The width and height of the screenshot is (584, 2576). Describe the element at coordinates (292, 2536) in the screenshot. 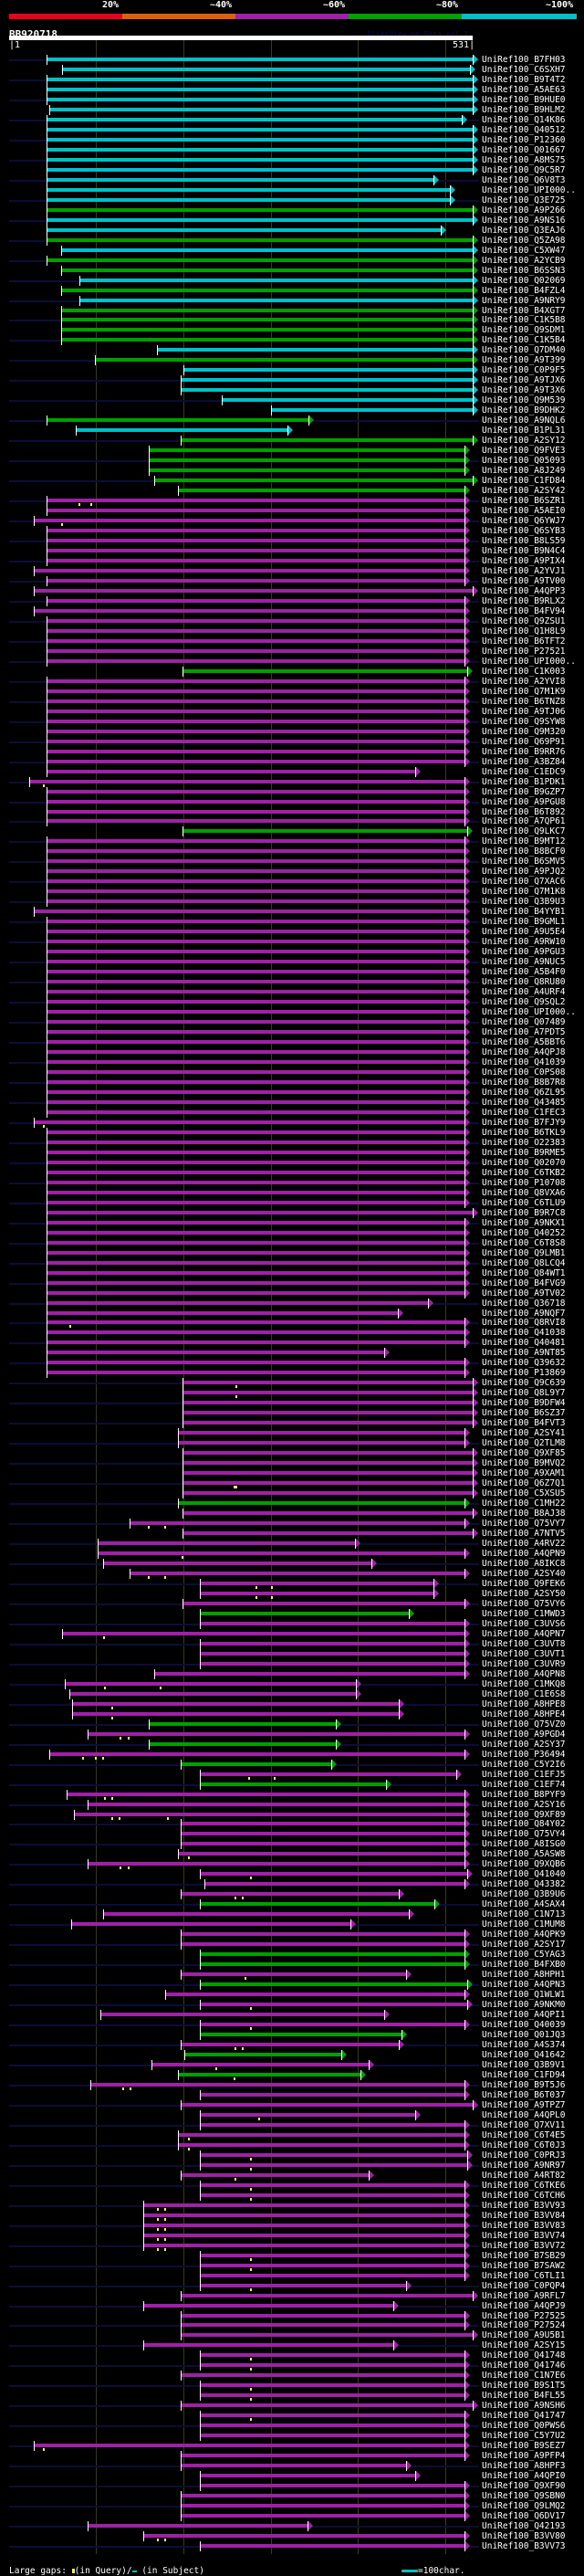

I see `hit-row: UniRef100_B3VV80` at that location.